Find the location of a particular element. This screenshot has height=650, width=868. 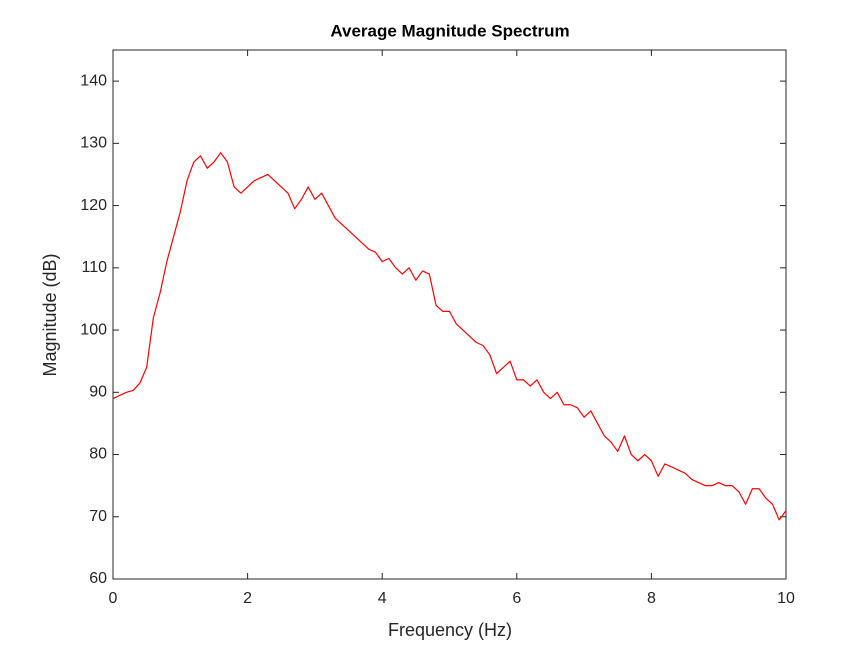

x-tick-label: 4 is located at coordinates (382, 598).